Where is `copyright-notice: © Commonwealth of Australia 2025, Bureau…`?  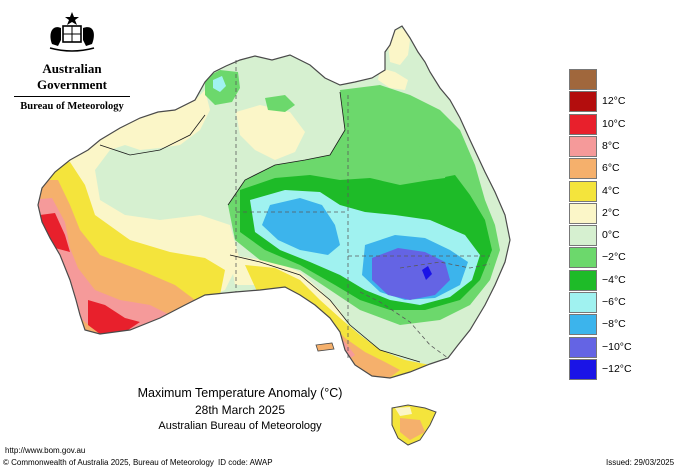
copyright-notice: © Commonwealth of Australia 2025, Bureau… is located at coordinates (108, 462).